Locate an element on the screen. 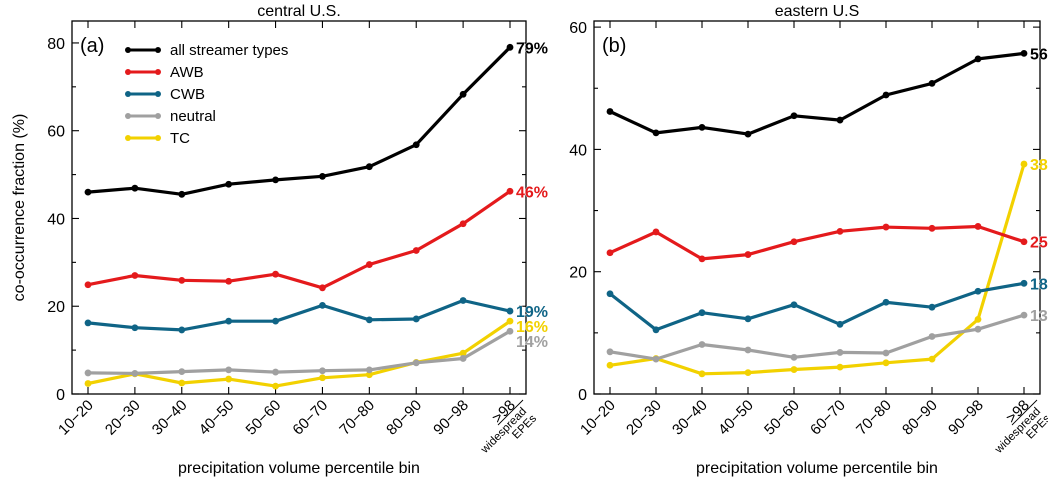 This screenshot has width=1048, height=480. x-tick-label: 40−50 is located at coordinates (736, 418).